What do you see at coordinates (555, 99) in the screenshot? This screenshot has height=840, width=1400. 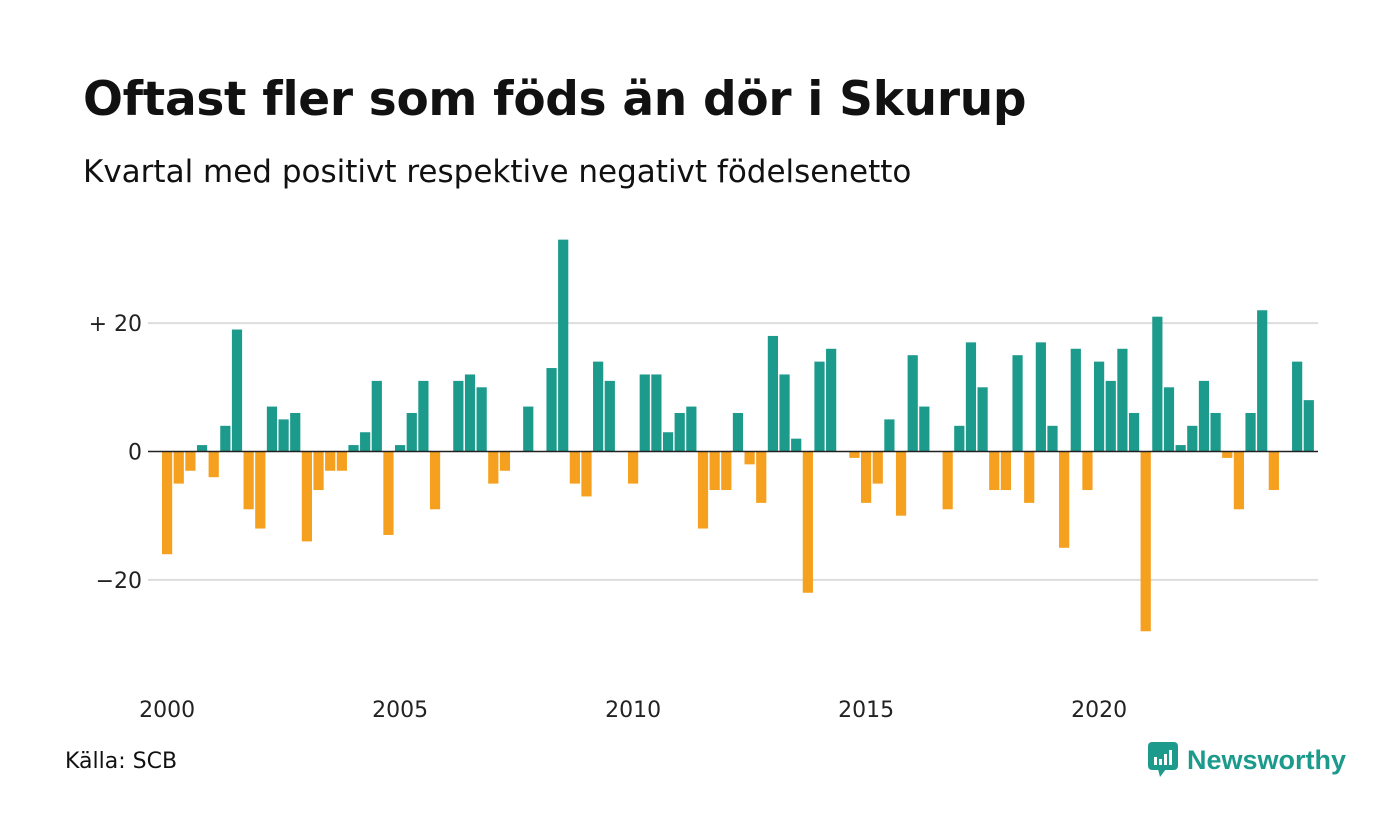 I see `chart-title: Oftast fler som föds än dör i Skurup` at bounding box center [555, 99].